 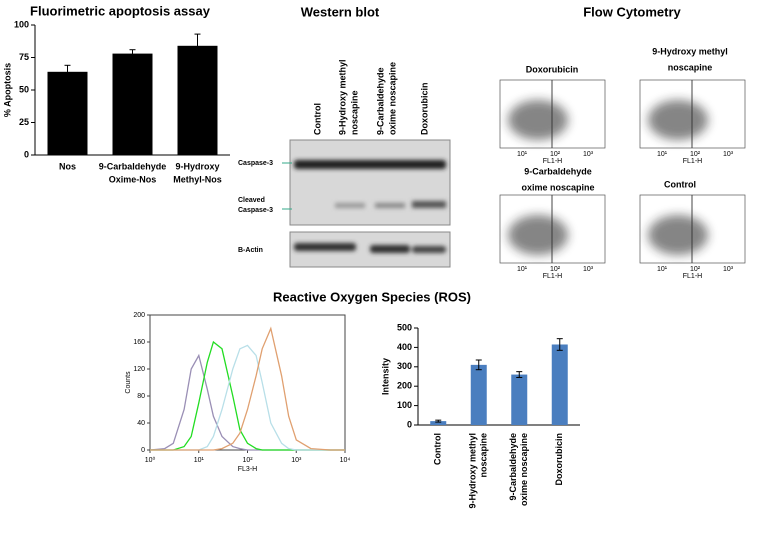 I want to click on x-tick-label: Oxime-Nos, so click(x=133, y=179).